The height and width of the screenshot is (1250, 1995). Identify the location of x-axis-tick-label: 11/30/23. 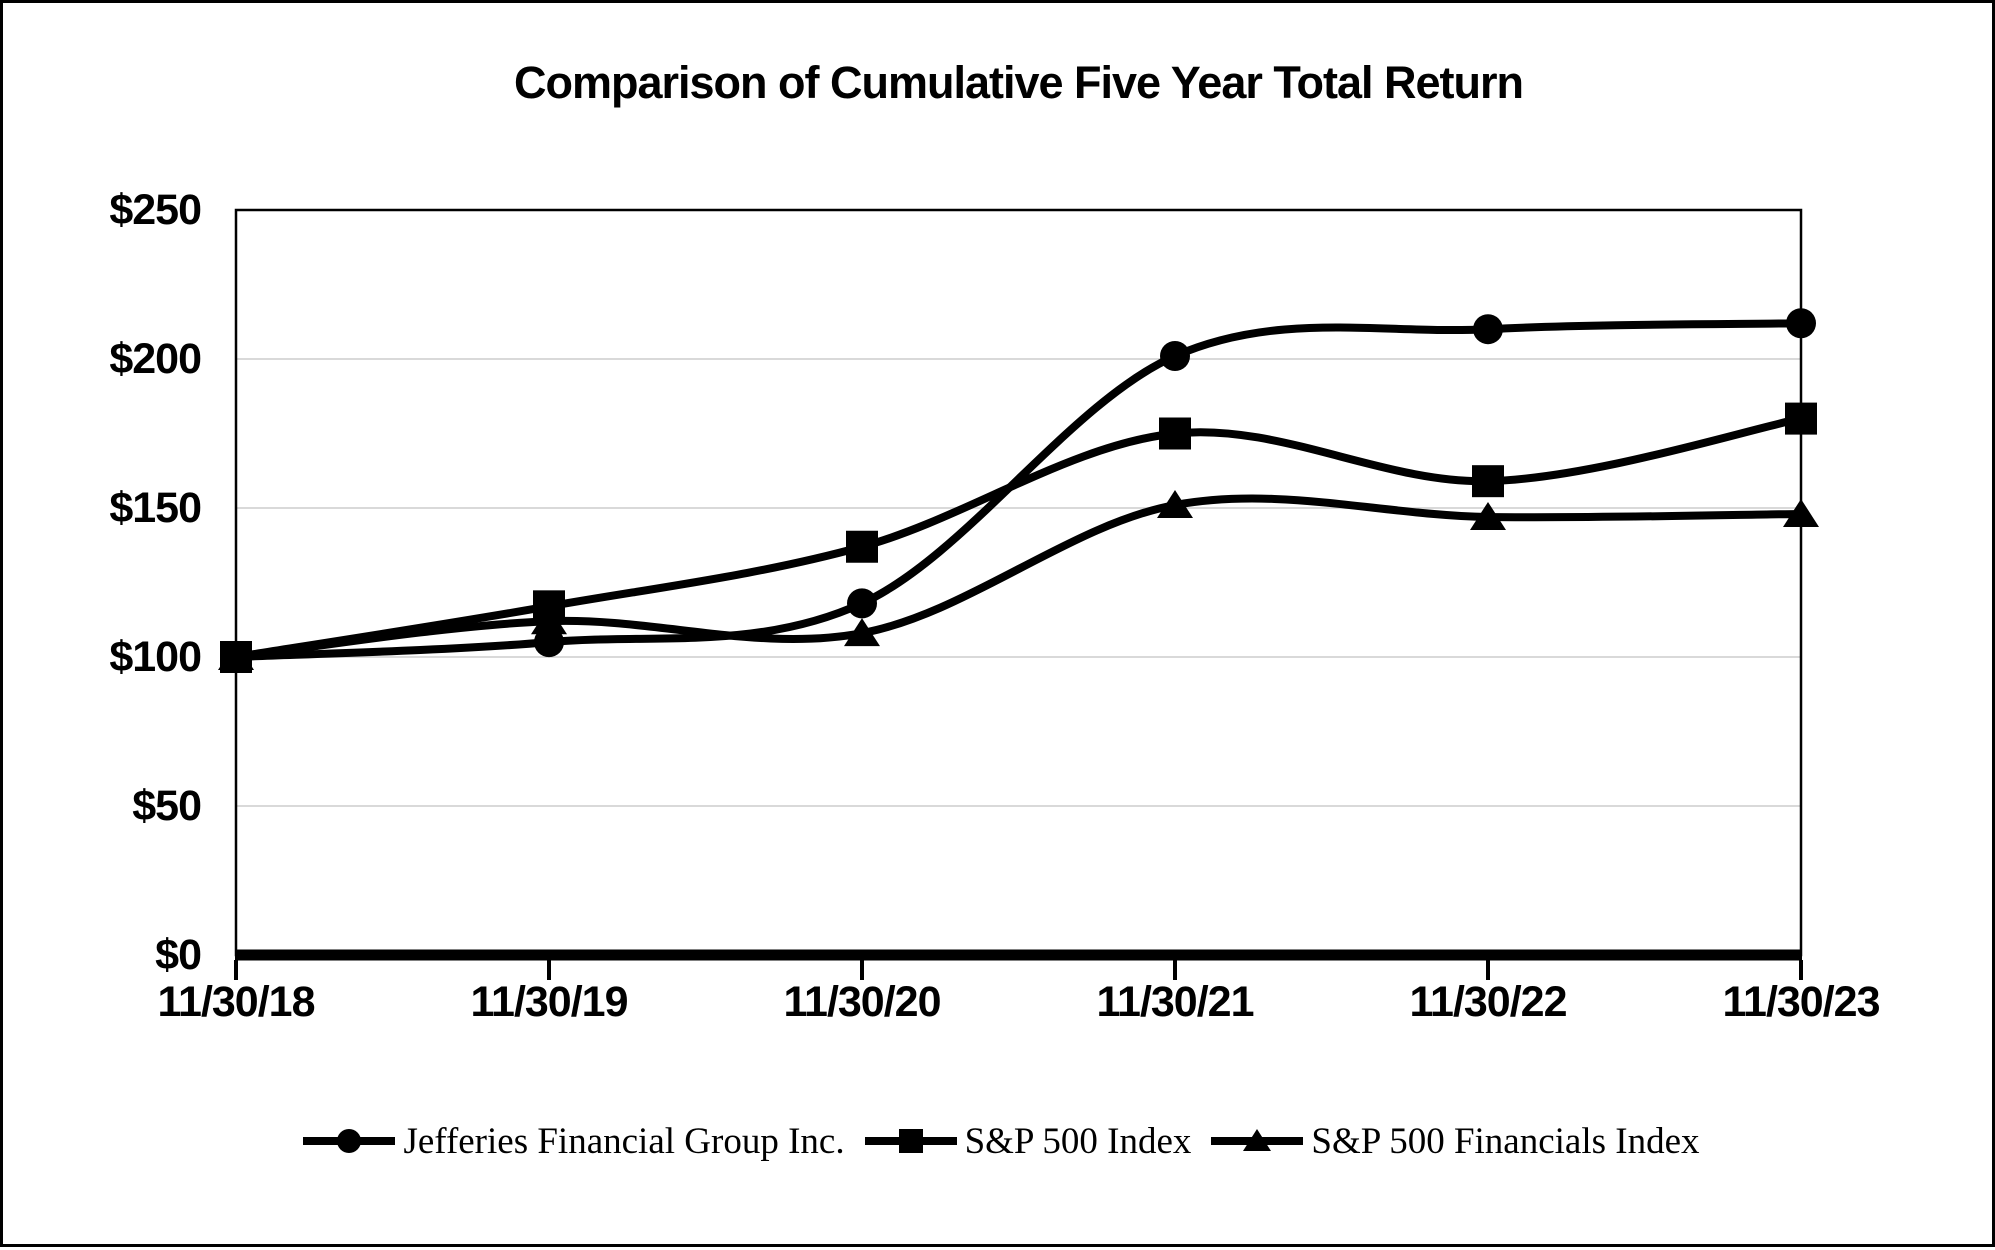
(1800, 1002).